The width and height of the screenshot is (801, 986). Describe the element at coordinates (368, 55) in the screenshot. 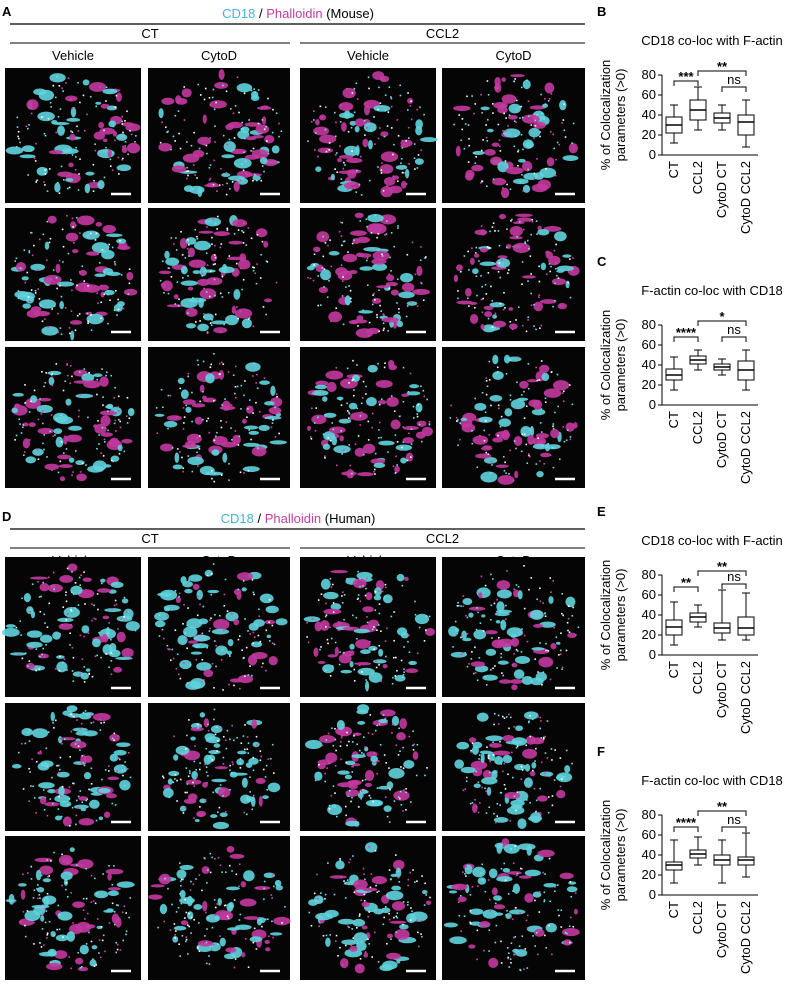

I see `condition-label: Vehicle` at that location.